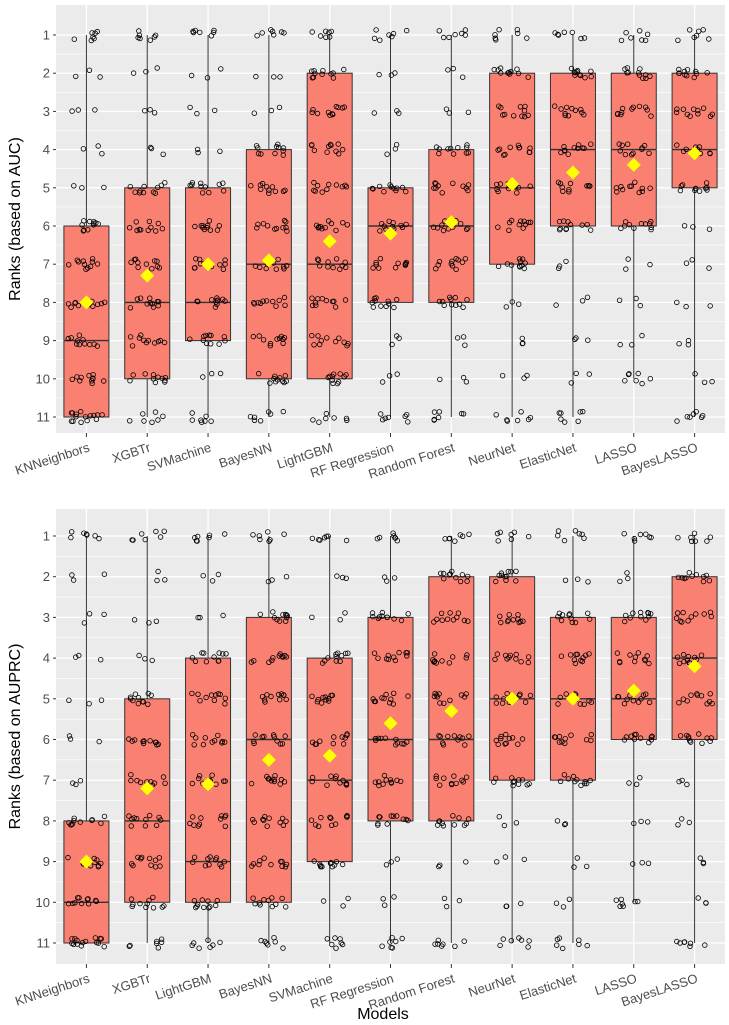 The width and height of the screenshot is (729, 1025). What do you see at coordinates (46, 820) in the screenshot?
I see `y-tick-label: 8` at bounding box center [46, 820].